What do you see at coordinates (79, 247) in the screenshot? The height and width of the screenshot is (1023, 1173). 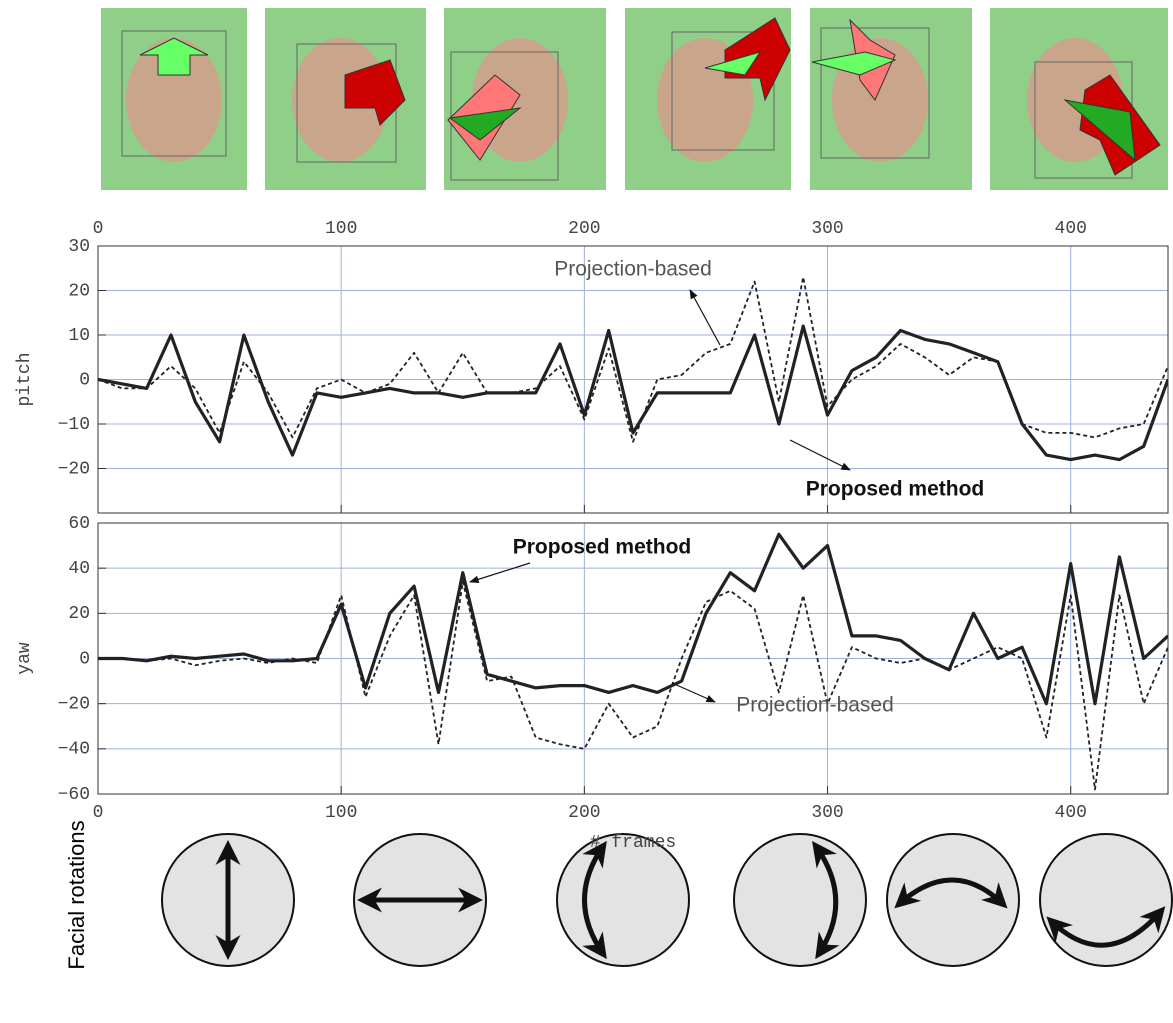 I see `y-tick-label: 30` at bounding box center [79, 247].